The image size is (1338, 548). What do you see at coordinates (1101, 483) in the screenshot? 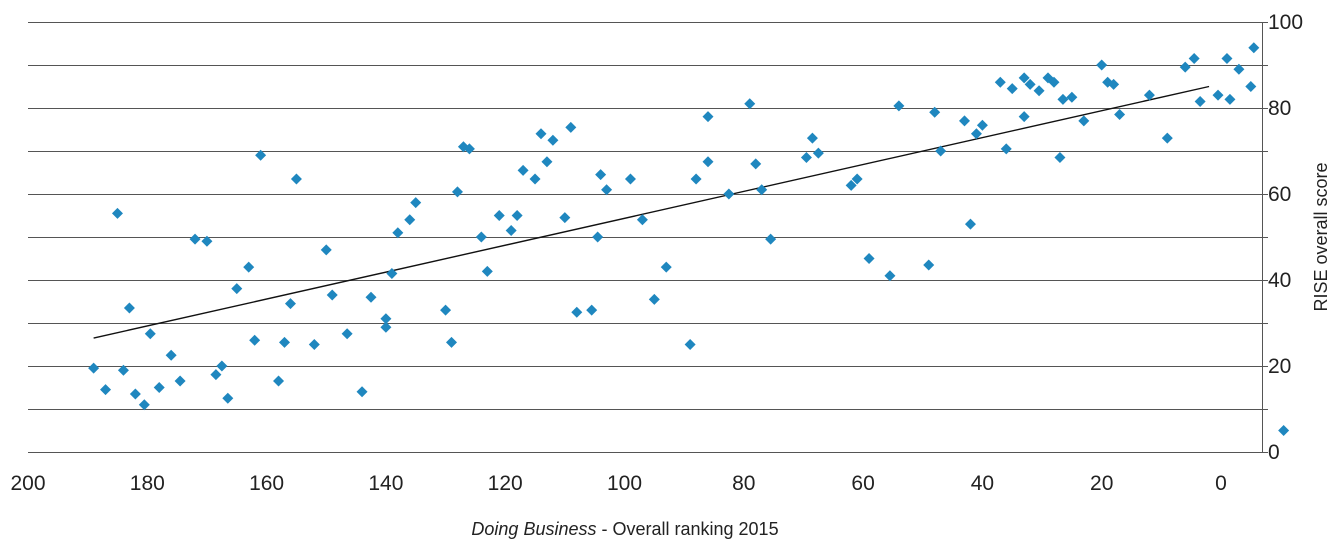
I see `x-tick-label: 20` at bounding box center [1101, 483].